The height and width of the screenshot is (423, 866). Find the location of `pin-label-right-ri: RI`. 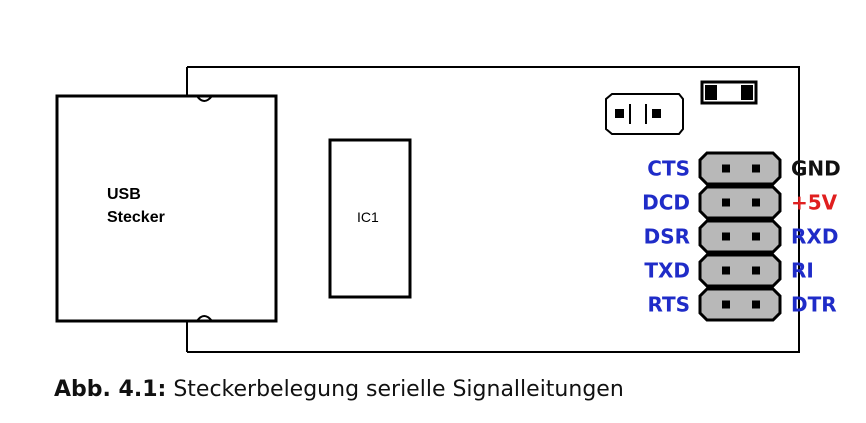

pin-label-right-ri: RI is located at coordinates (802, 271).